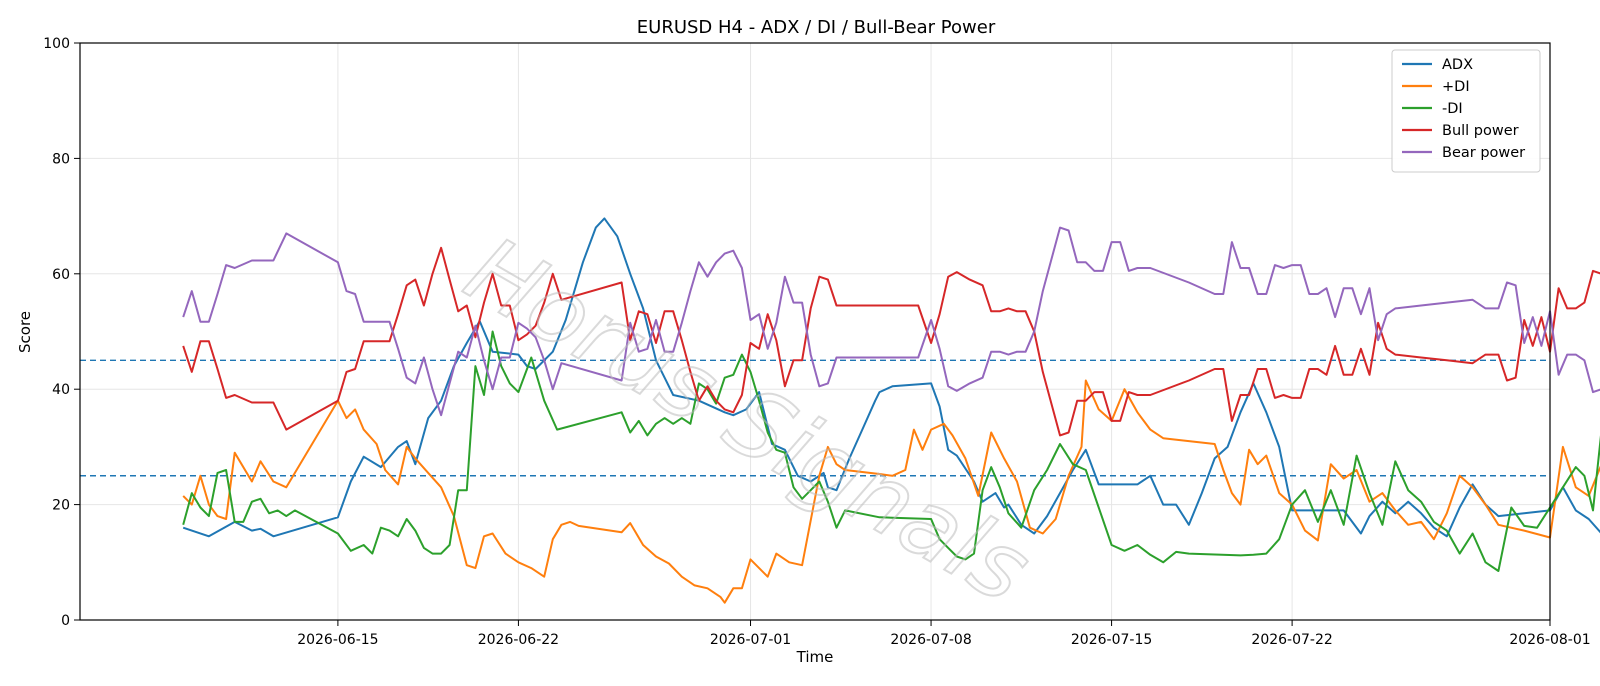  What do you see at coordinates (1291, 640) in the screenshot?
I see `x-tick-label: 2026-07-22` at bounding box center [1291, 640].